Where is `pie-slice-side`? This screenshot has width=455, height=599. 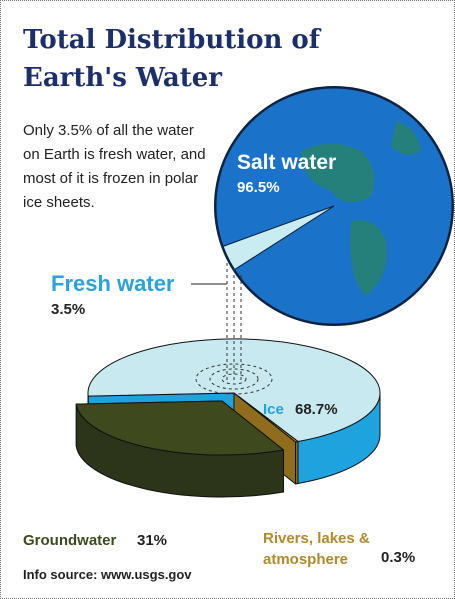
pie-slice-side is located at coordinates (297, 463).